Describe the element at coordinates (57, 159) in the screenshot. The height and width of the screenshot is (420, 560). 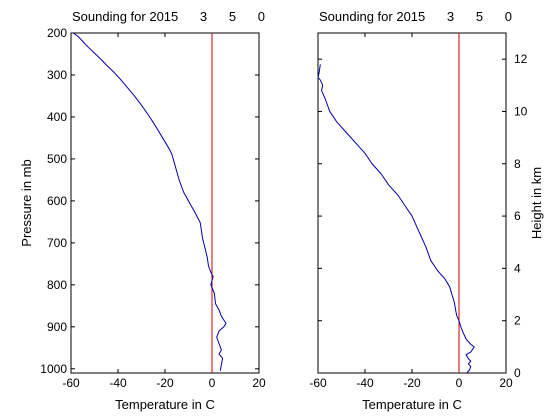
I see `pressure-y-tick-label: 500` at that location.